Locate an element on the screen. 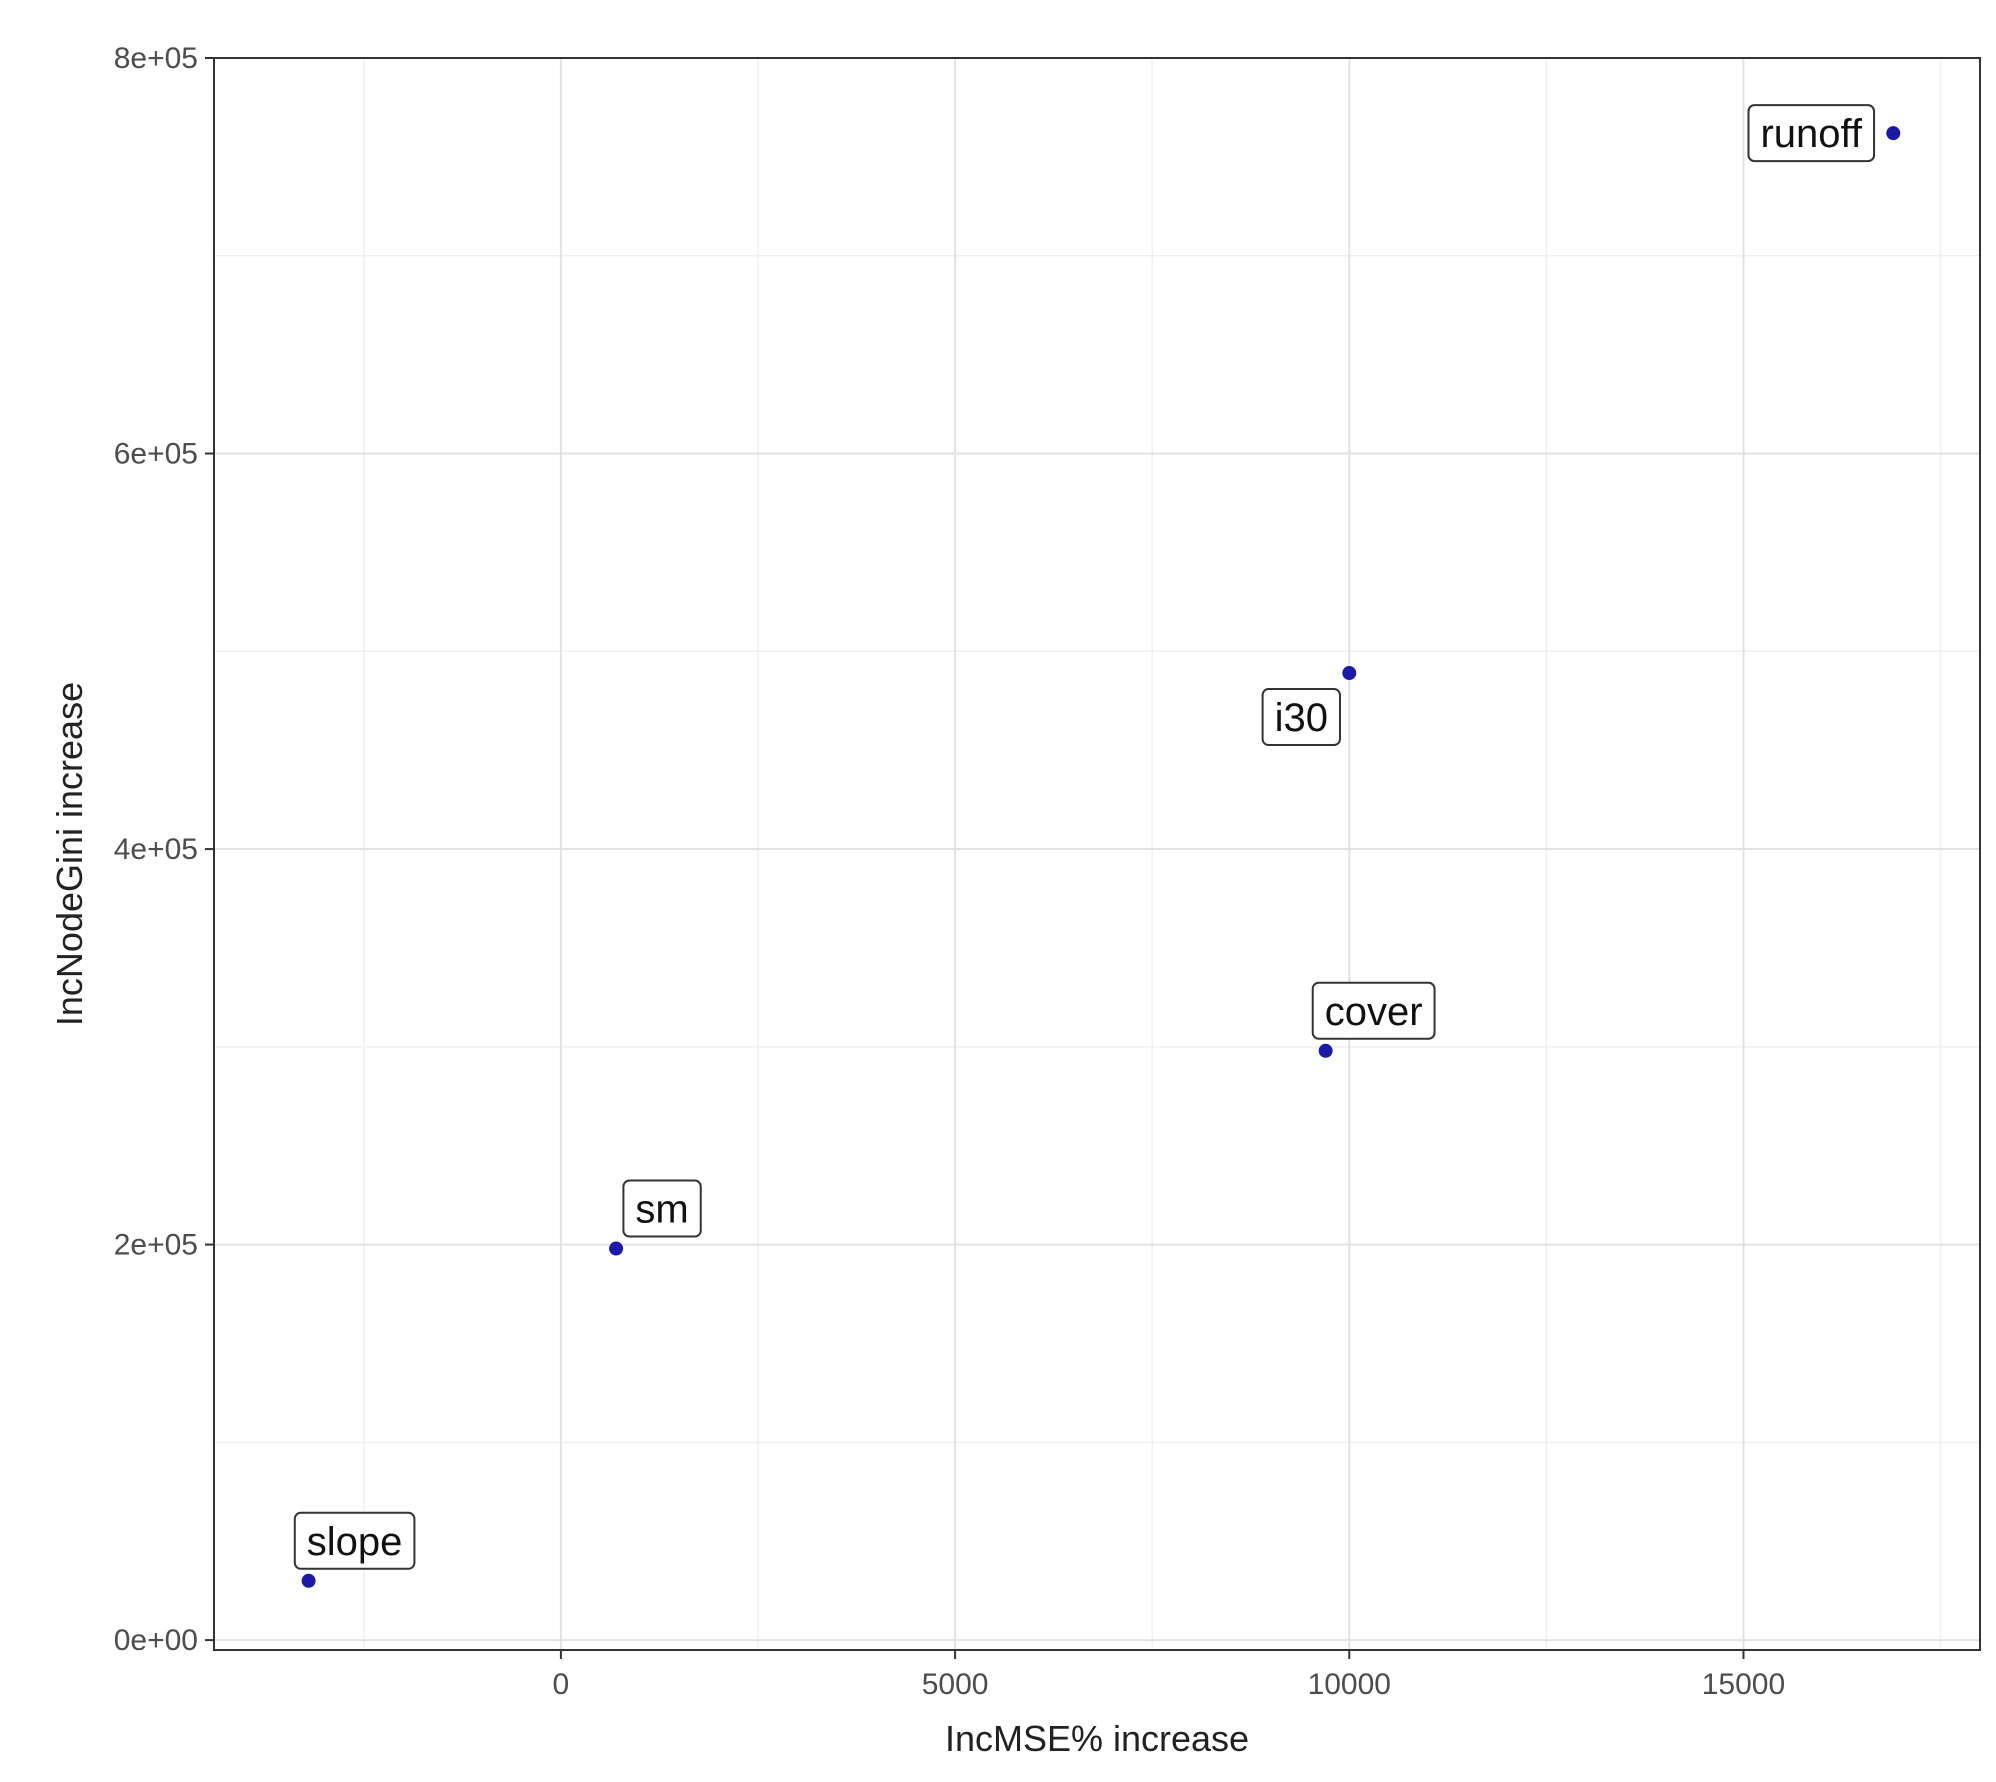 The height and width of the screenshot is (1782, 1996). x-axis: 0 5000 10000 15000 is located at coordinates (1169, 1675).